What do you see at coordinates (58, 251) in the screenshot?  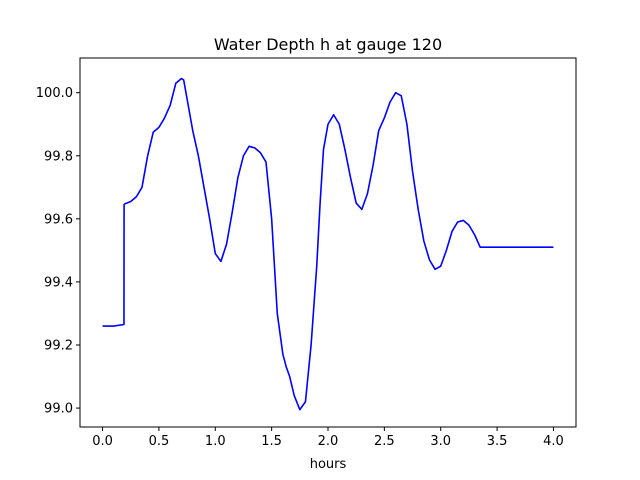 I see `y-axis: 99.0 99.2 99.4 99.6 99.8 100.0` at bounding box center [58, 251].